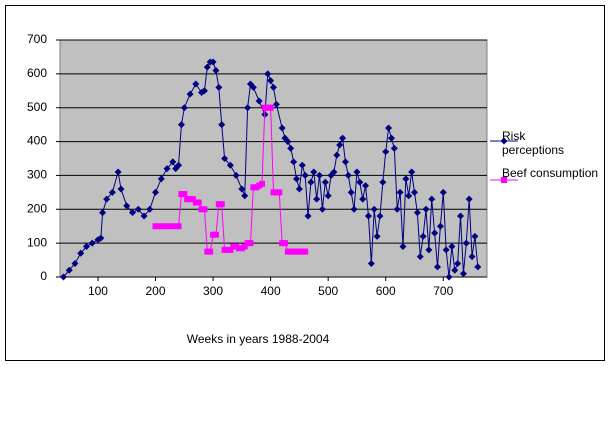 The width and height of the screenshot is (608, 448). What do you see at coordinates (37, 175) in the screenshot?
I see `y-tick-label: 300` at bounding box center [37, 175].